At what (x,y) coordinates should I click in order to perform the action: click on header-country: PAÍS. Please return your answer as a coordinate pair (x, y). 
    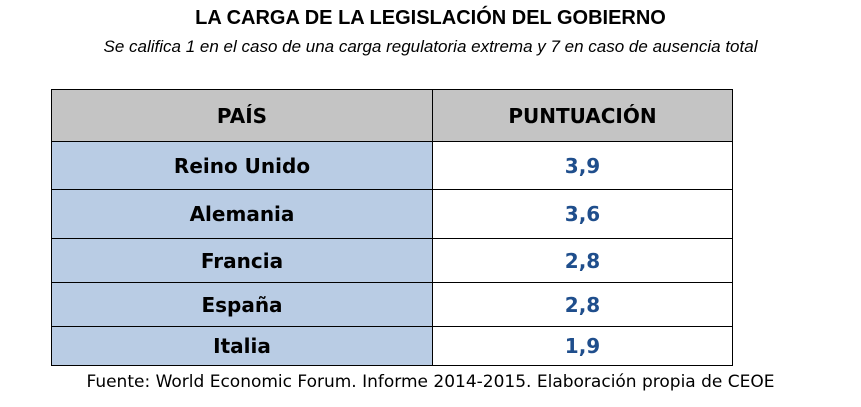
    Looking at the image, I should click on (242, 115).